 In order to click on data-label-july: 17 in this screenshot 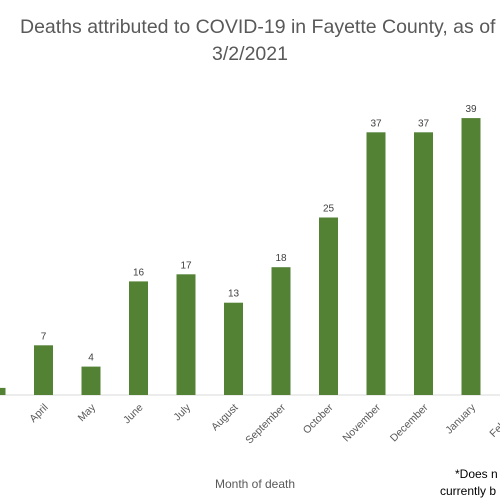, I will do `click(186, 265)`.